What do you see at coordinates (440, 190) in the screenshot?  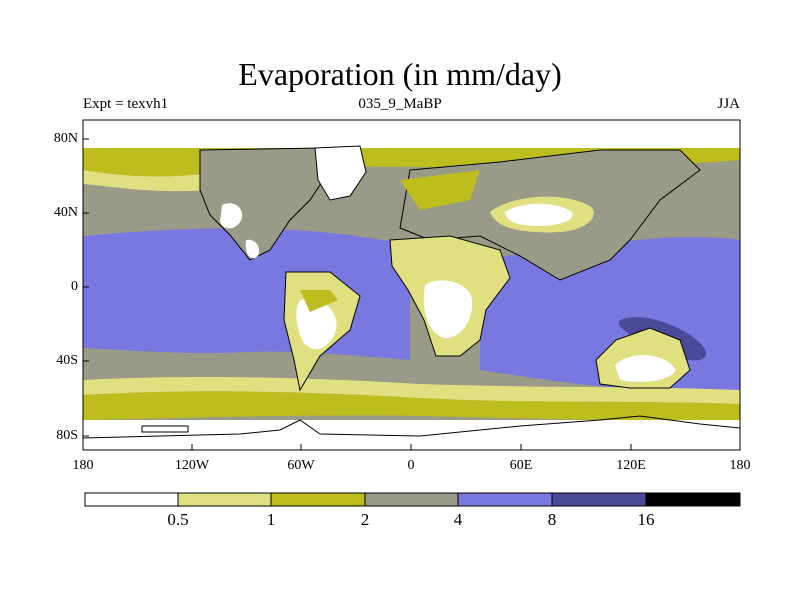 I see `europe-olive-region` at bounding box center [440, 190].